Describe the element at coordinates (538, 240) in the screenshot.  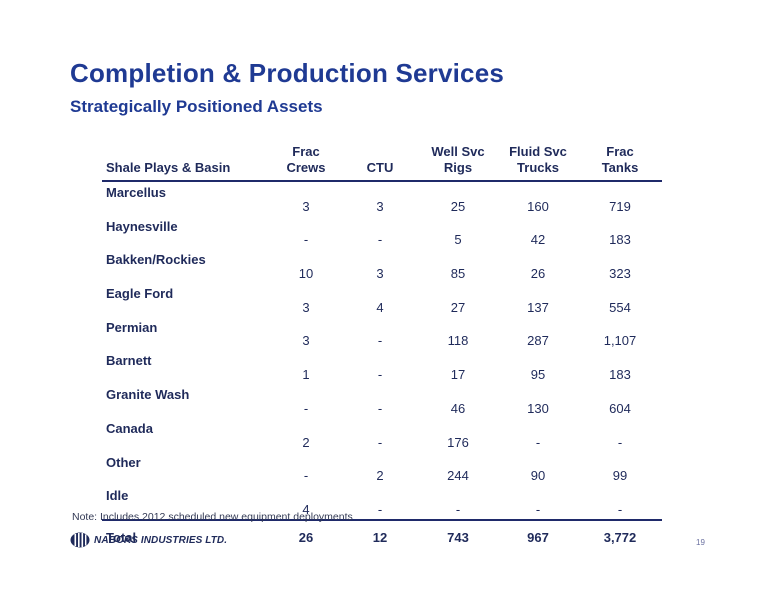
I see `table-cell: 42` at that location.